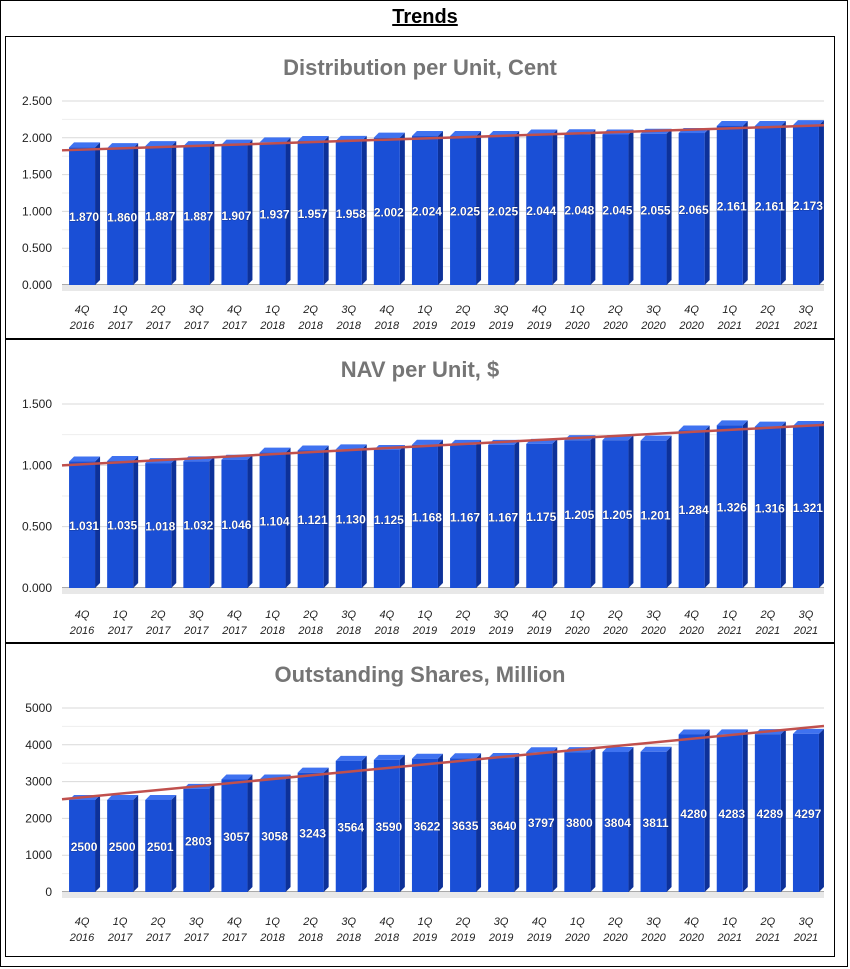  I want to click on bar-value-label: 2.065, so click(694, 210).